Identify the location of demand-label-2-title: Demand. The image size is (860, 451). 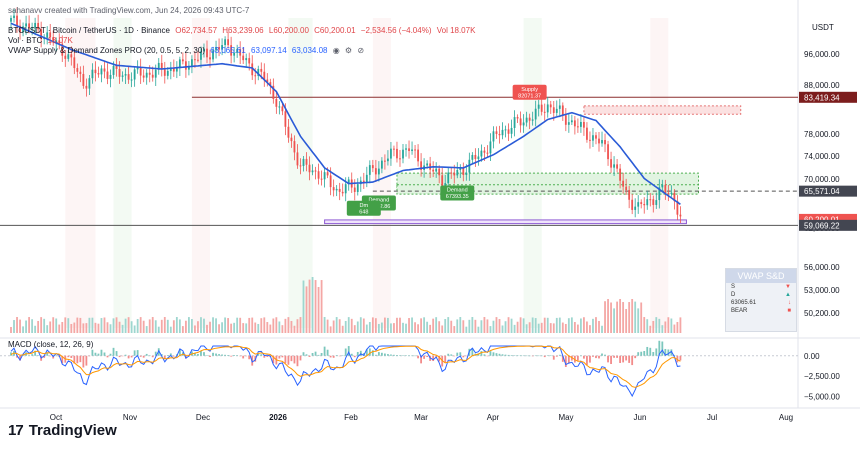
(457, 191).